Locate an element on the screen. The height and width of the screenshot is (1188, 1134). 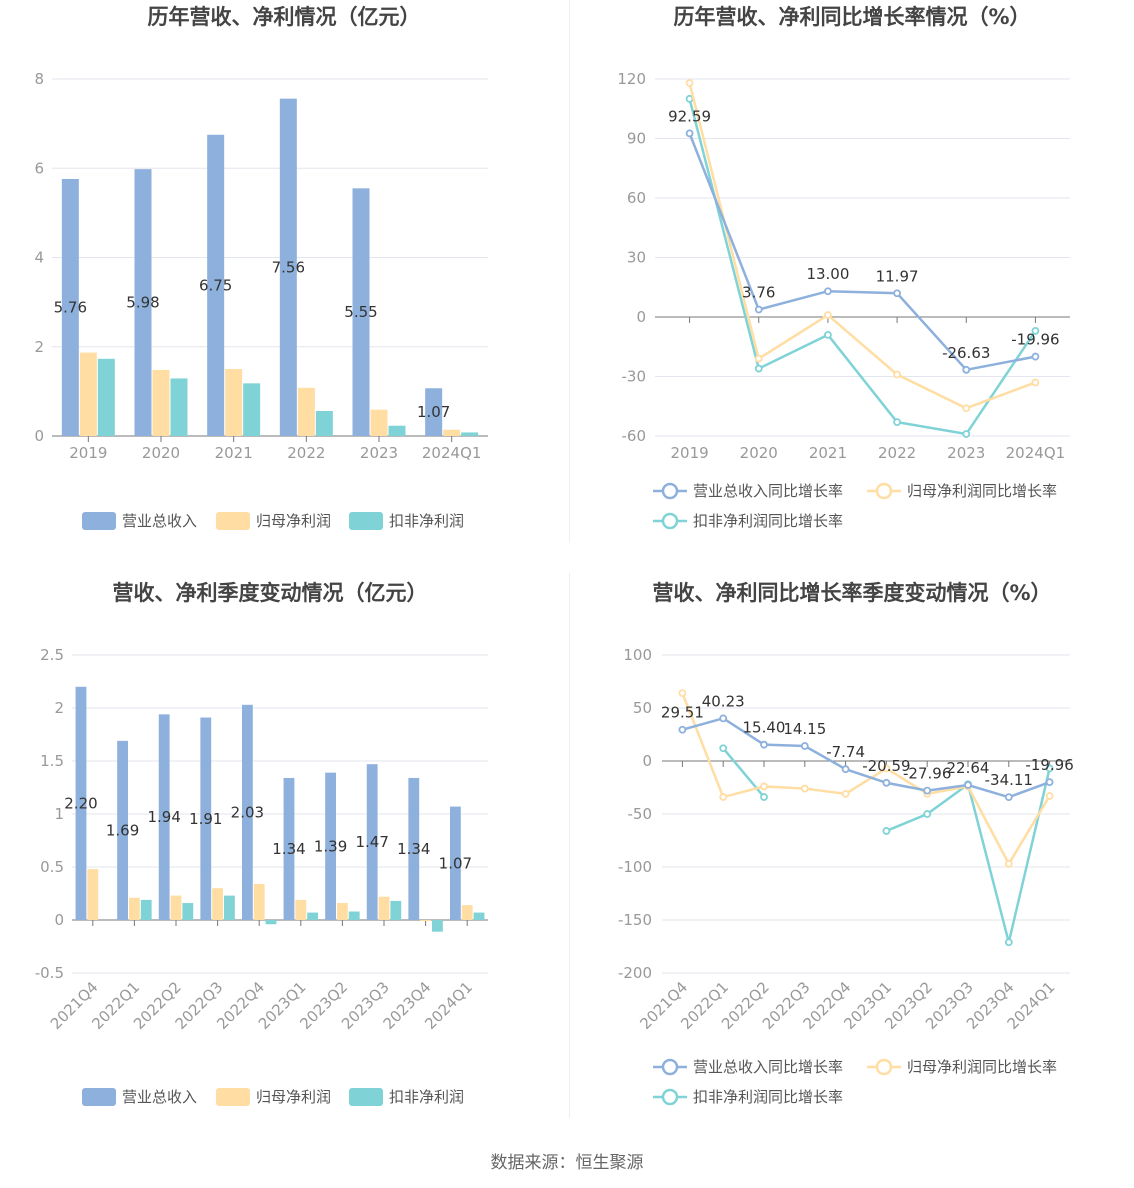
data-label: -34.11 is located at coordinates (1009, 780).